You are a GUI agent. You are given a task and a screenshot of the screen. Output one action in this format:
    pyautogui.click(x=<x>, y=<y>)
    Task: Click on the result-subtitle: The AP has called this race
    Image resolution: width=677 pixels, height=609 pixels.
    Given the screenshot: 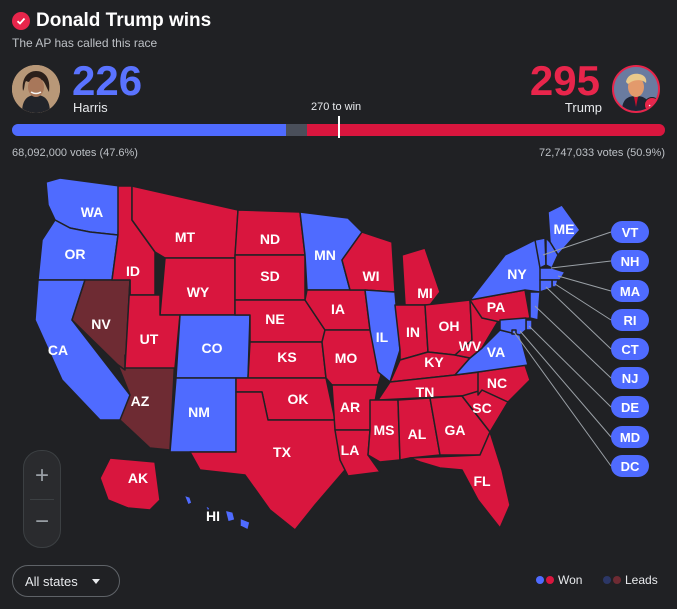 What is the action you would take?
    pyautogui.click(x=85, y=43)
    